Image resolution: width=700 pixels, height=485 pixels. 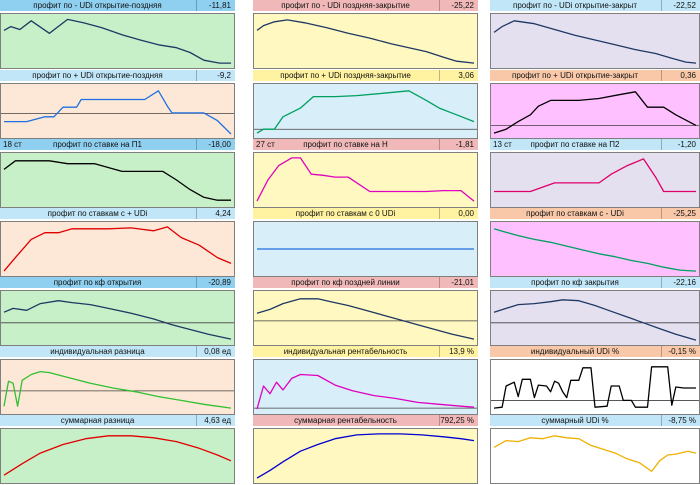 I want to click on chart-panel: профит по - UDi открытие-закрыт -22,52, so click(x=595, y=34).